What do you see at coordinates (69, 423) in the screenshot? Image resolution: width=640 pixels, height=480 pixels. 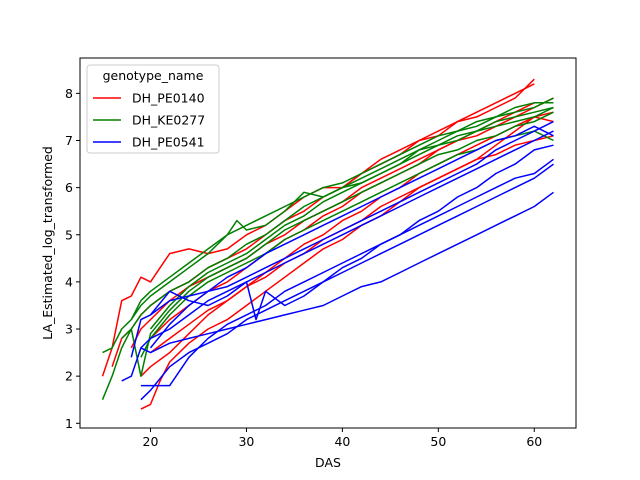 I see `y-tick-label: 1` at bounding box center [69, 423].